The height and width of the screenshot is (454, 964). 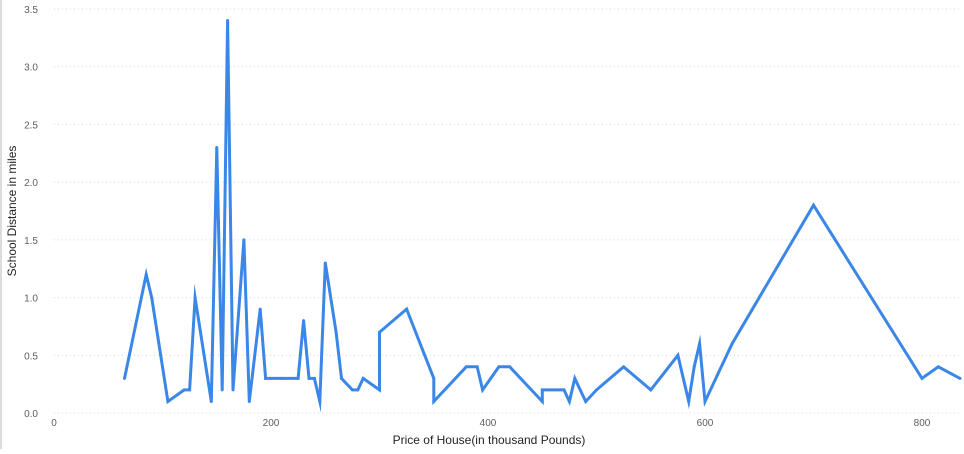 I want to click on x-tick-label: 600, so click(x=705, y=423).